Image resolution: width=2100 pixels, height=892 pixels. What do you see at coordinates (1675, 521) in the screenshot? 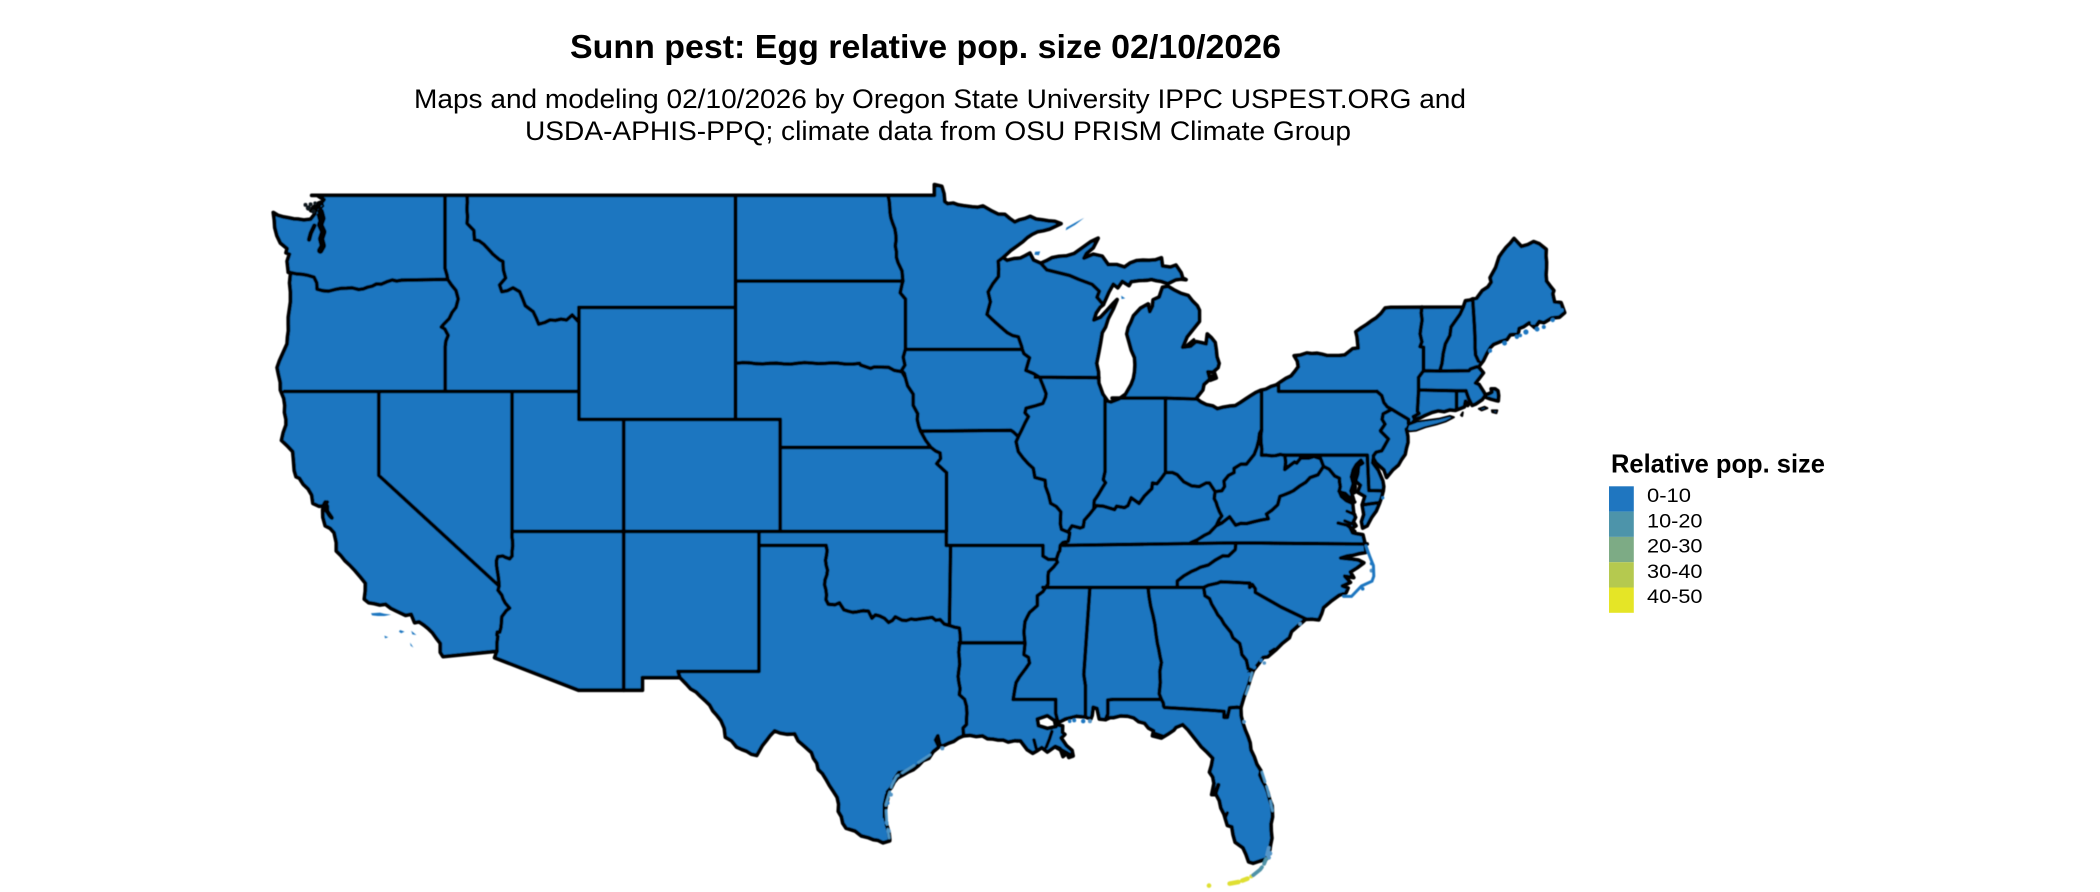
I see `svg-text: 10-20` at bounding box center [1675, 521].